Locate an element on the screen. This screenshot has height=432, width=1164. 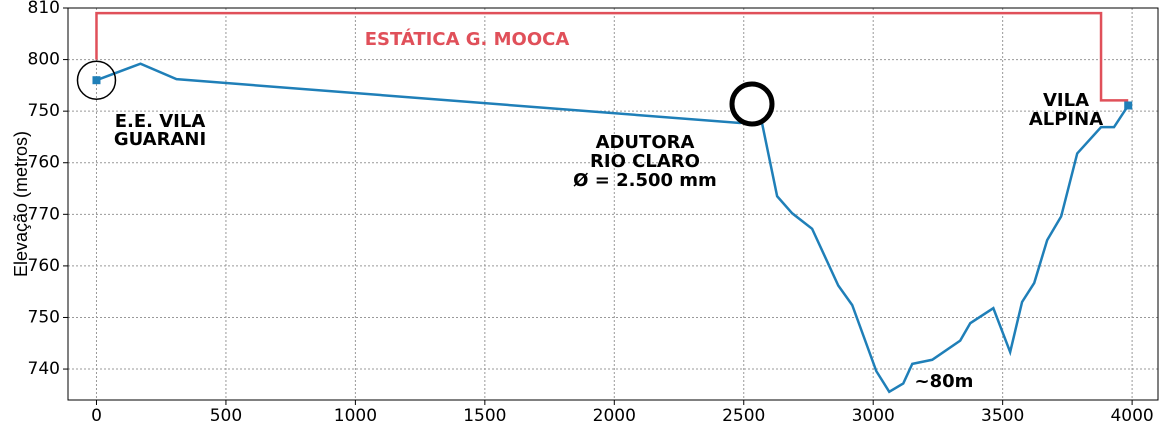
x-tick-label: 3000 is located at coordinates (873, 416).